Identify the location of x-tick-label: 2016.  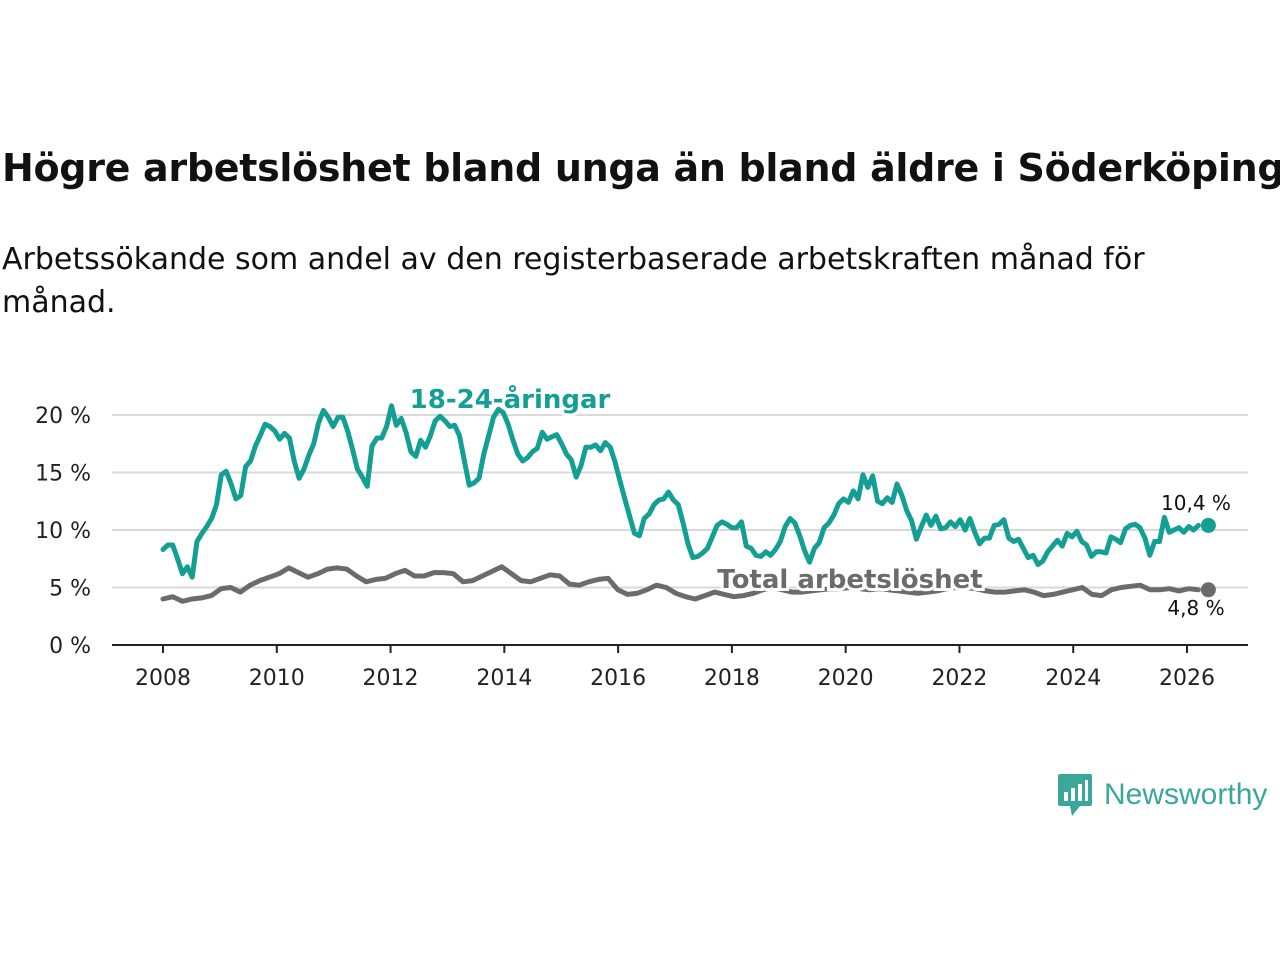
(618, 678).